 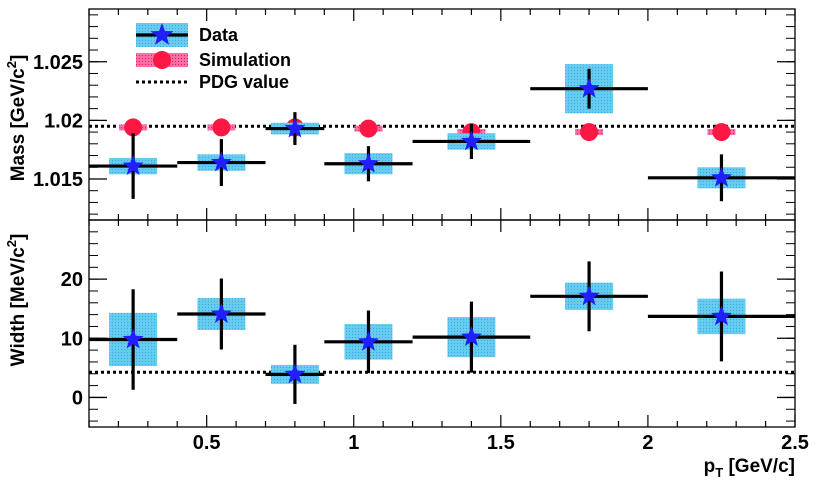 I want to click on width-ytick-label: 20, so click(x=72, y=280).